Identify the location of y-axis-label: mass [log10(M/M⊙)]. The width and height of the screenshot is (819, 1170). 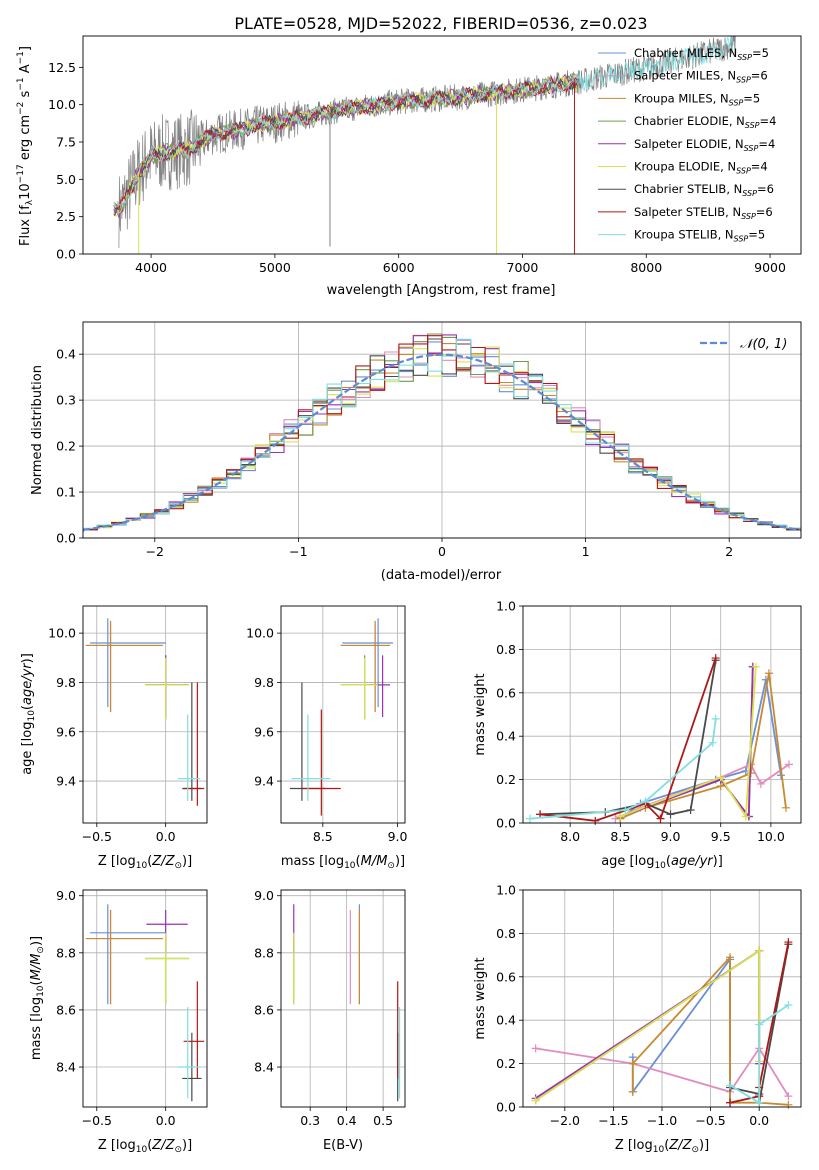
(37, 998).